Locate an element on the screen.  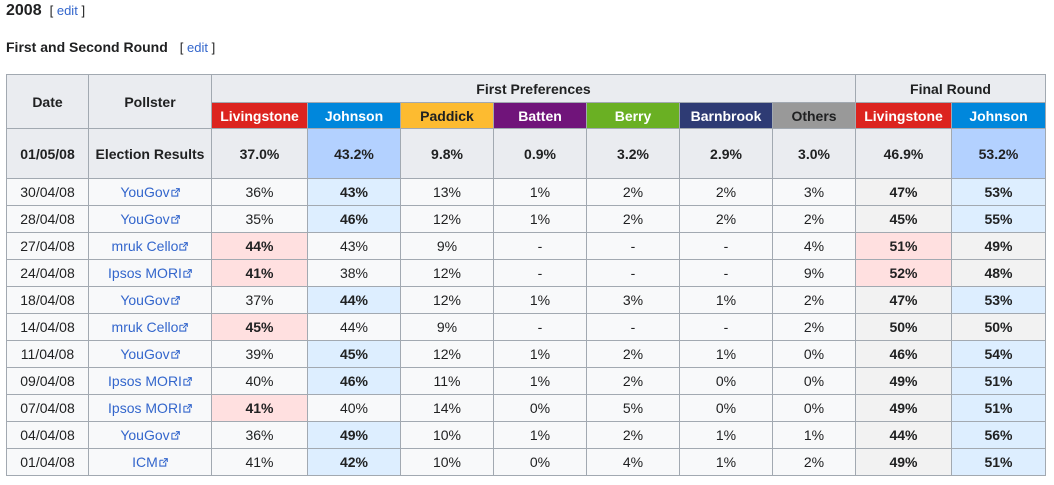
election-batten: 0.9% is located at coordinates (540, 153).